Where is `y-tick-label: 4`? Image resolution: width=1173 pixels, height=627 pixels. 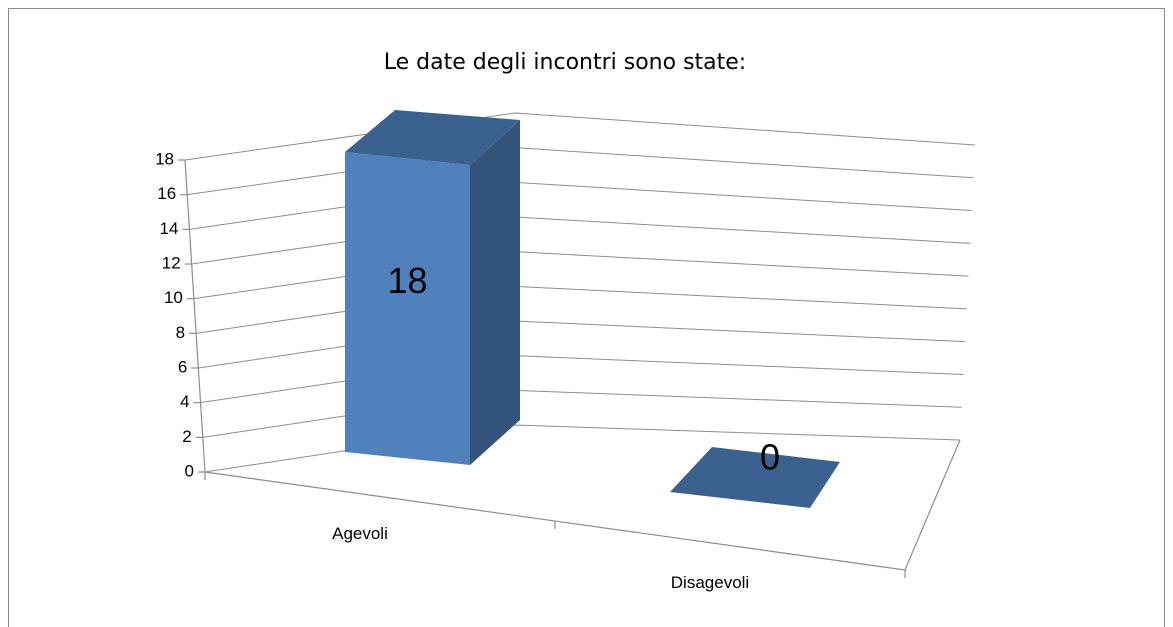
y-tick-label: 4 is located at coordinates (184, 401).